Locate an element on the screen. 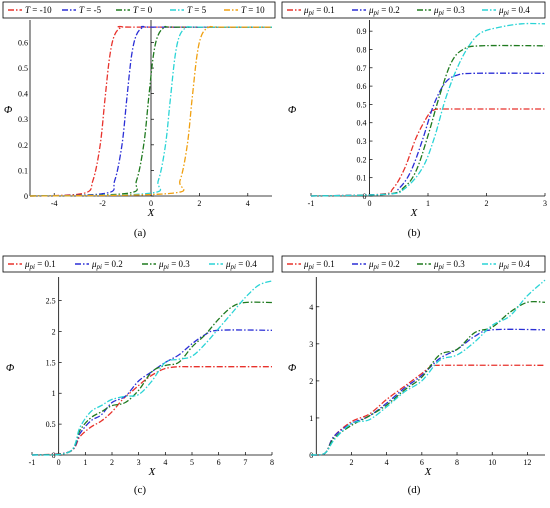 The width and height of the screenshot is (550, 508). legend-entry: T = 5 is located at coordinates (197, 10).